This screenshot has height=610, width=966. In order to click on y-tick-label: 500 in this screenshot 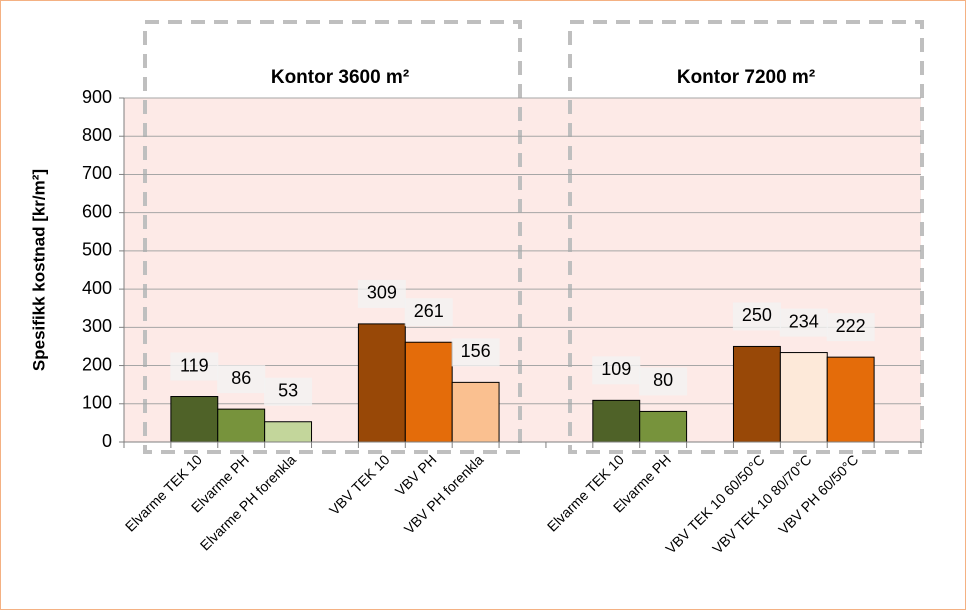, I will do `click(97, 250)`.